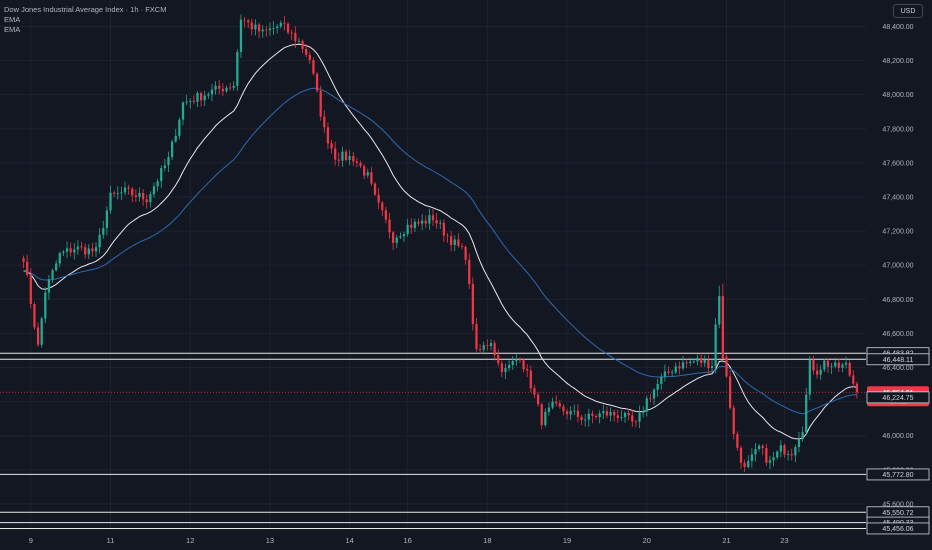 The image size is (932, 550). What do you see at coordinates (897, 232) in the screenshot?
I see `price-tick-label: 47,200.00` at bounding box center [897, 232].